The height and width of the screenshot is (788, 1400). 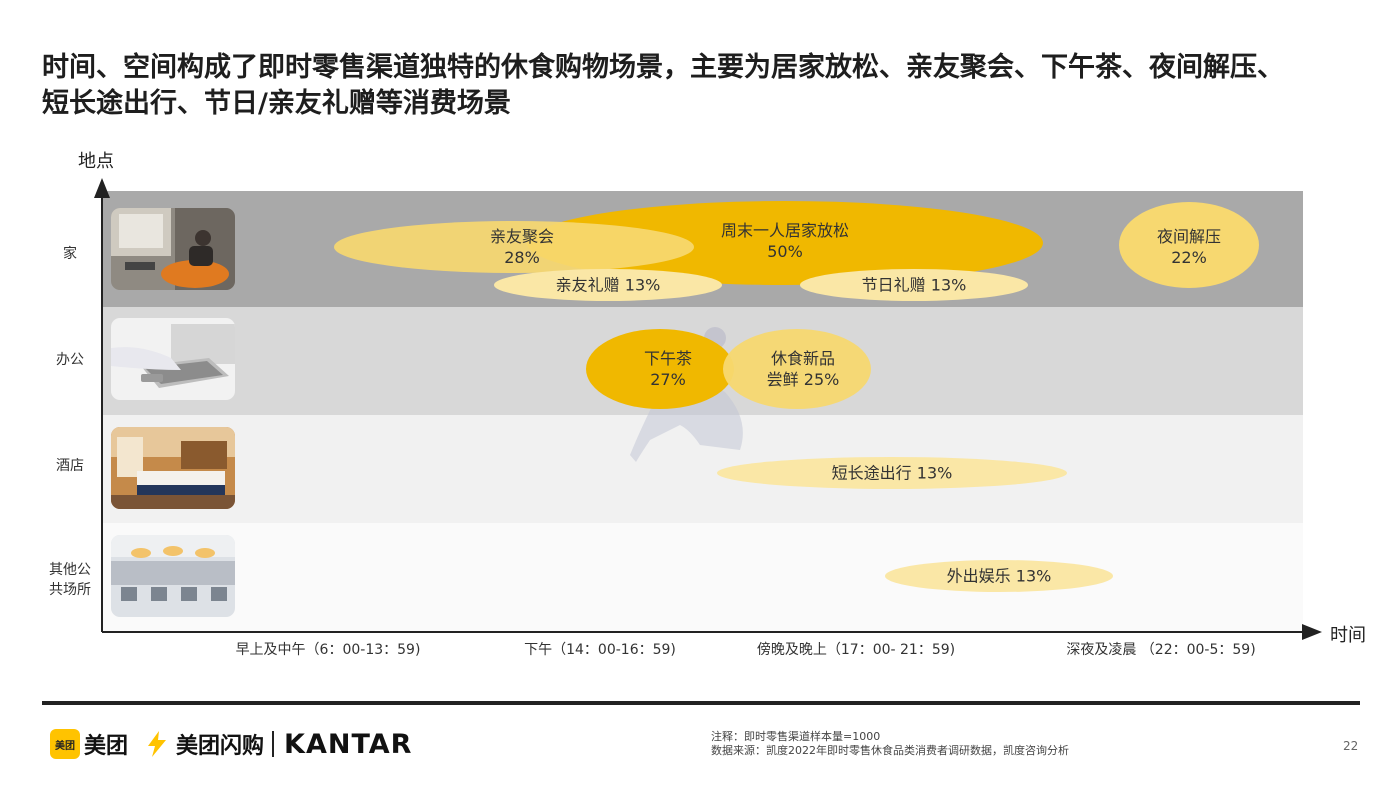 I want to click on row-label-office: 办公, so click(x=70, y=360).